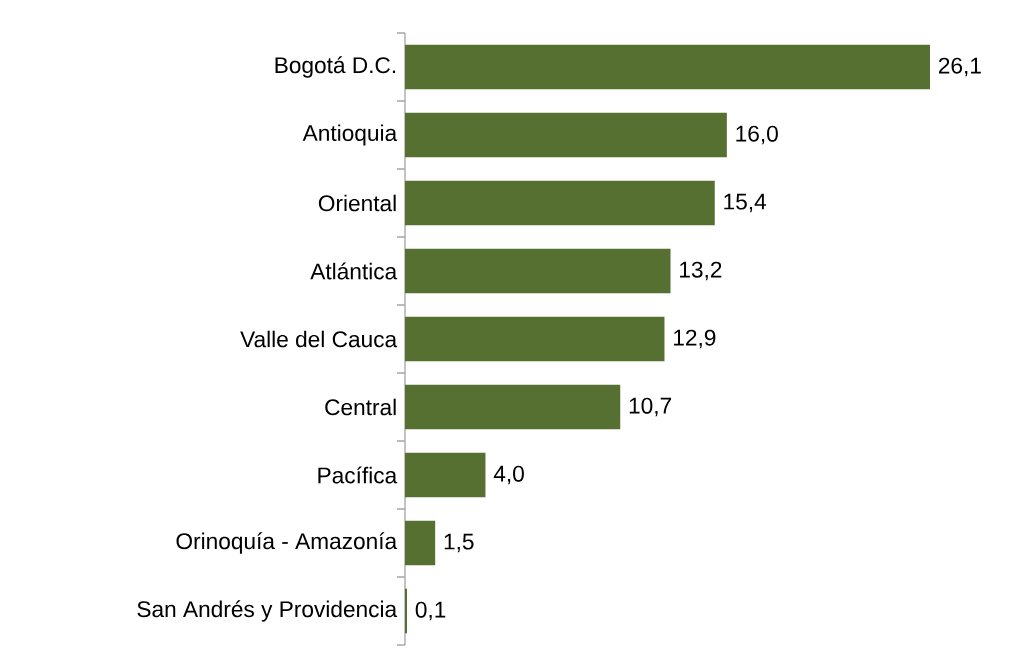 This screenshot has width=1024, height=649. Describe the element at coordinates (319, 339) in the screenshot. I see `y-tick-label: Valle del Cauca` at that location.